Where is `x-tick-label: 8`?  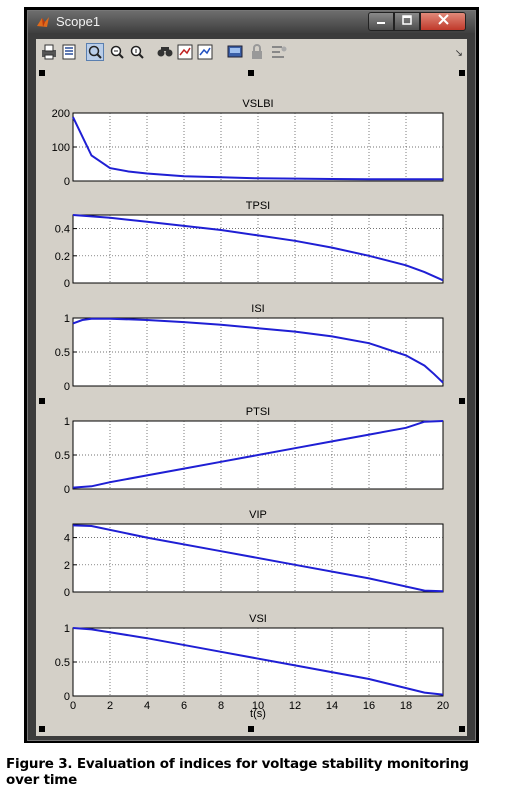
x-tick-label: 8 is located at coordinates (221, 706).